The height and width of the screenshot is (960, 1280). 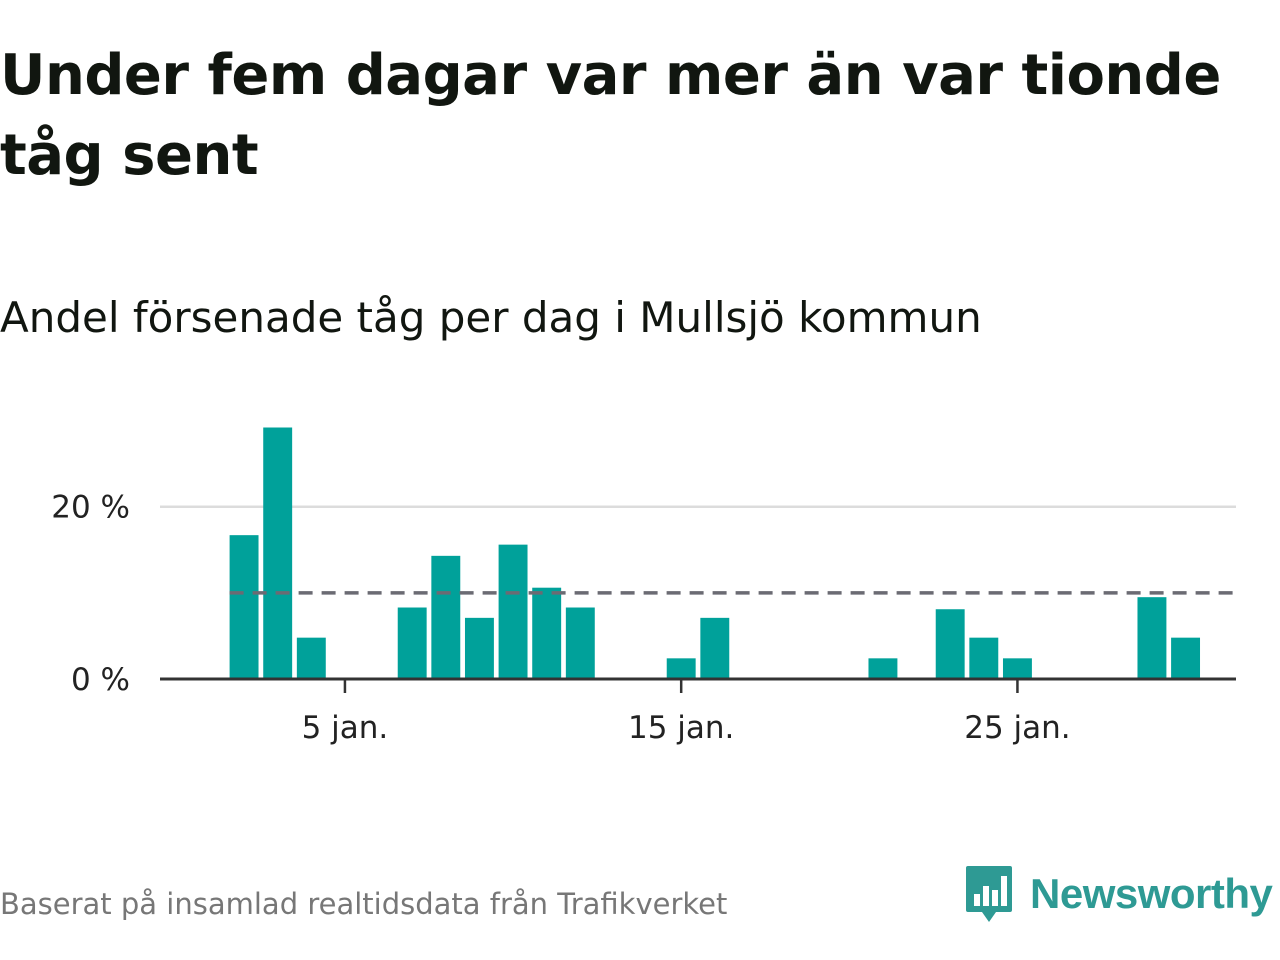 I want to click on brand-logo: Newsworthy, so click(x=1118, y=894).